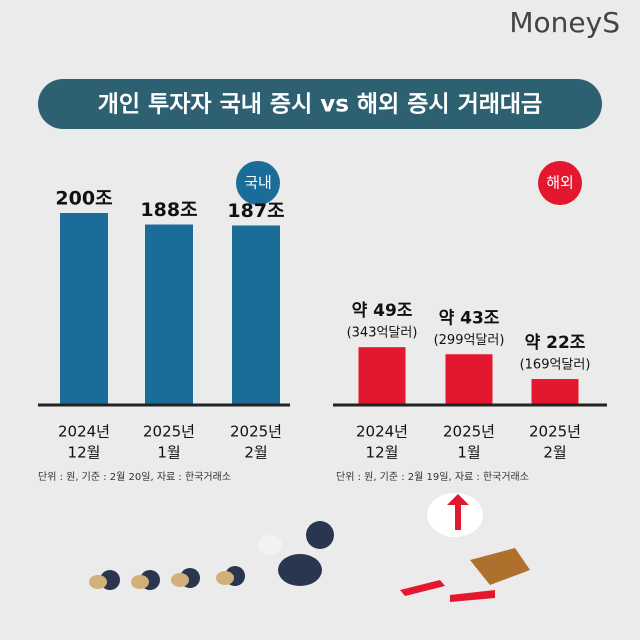  What do you see at coordinates (83, 199) in the screenshot?
I see `value-label: 200조` at bounding box center [83, 199].